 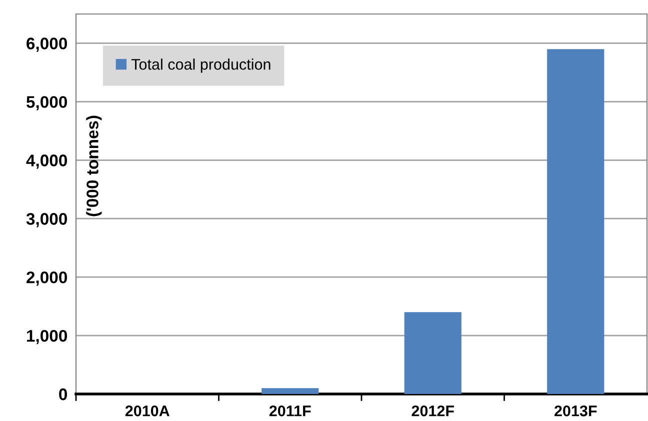 I want to click on y-tick-label: 2,000, so click(x=46, y=278).